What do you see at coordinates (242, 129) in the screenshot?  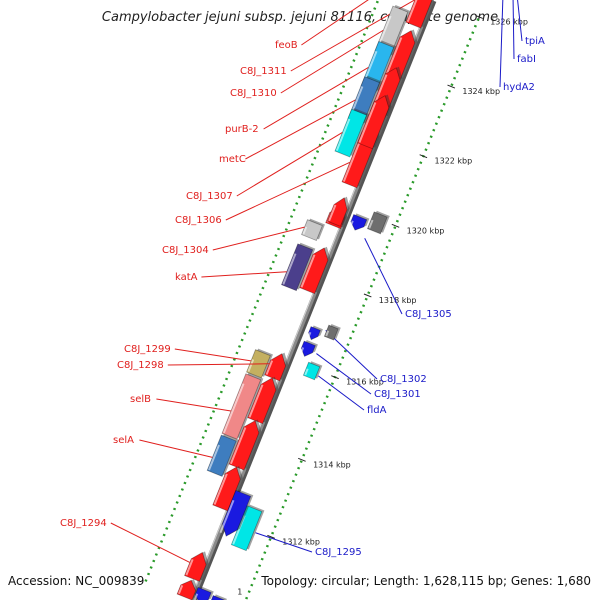 I see `gene-label-purb-2: purB-2` at bounding box center [242, 129].